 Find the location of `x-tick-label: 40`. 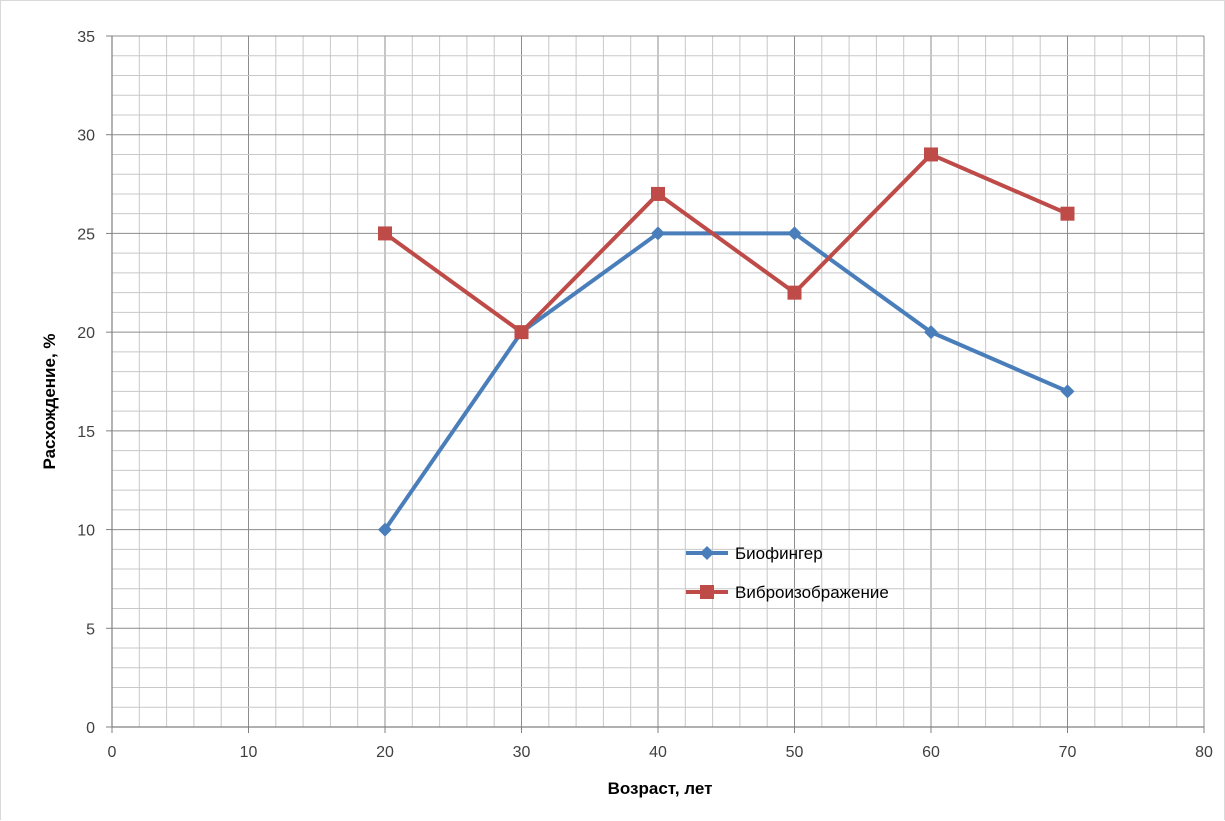

x-tick-label: 40 is located at coordinates (658, 752).